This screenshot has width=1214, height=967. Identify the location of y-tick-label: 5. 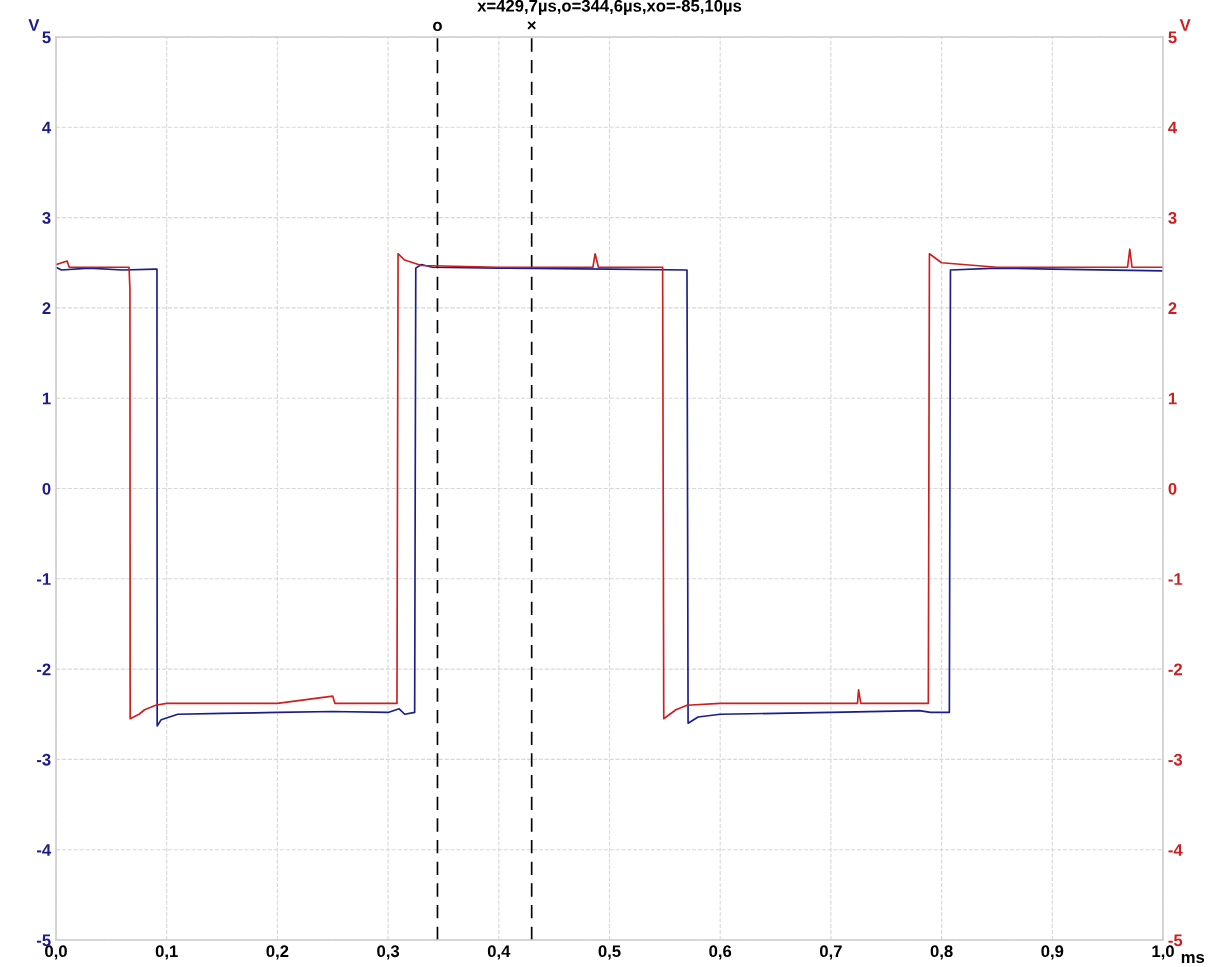
(46, 37).